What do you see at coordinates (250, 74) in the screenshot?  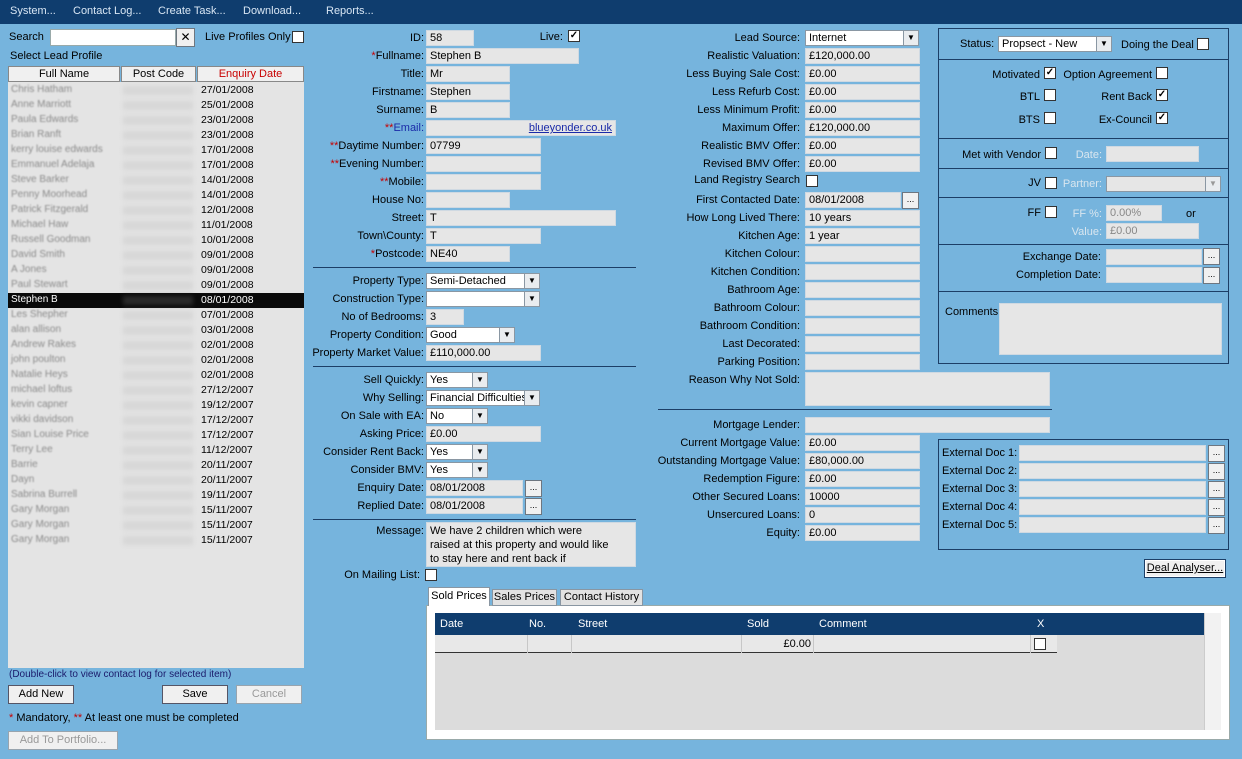 I see `column-enquiry-date: Enquiry Date` at bounding box center [250, 74].